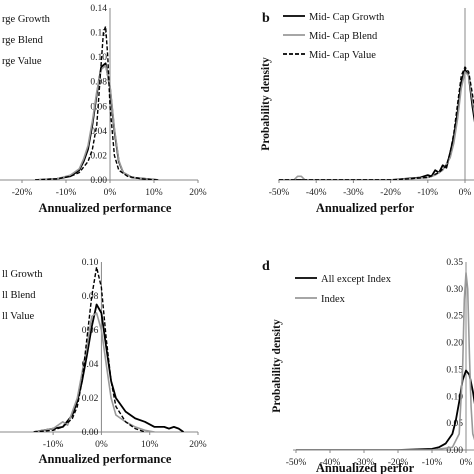  Describe the element at coordinates (266, 18) in the screenshot. I see `panel-letter: b` at that location.